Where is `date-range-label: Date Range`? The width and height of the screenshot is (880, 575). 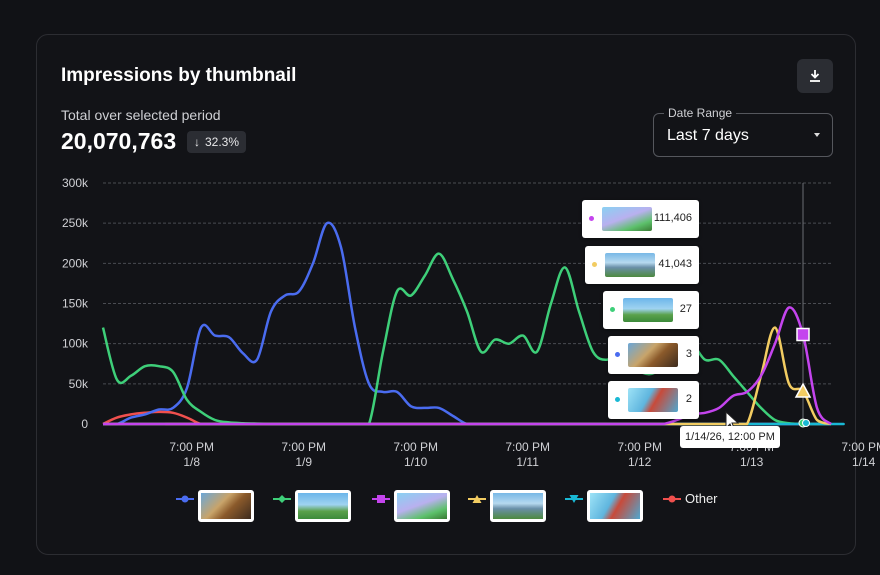 date-range-label: Date Range is located at coordinates (700, 113).